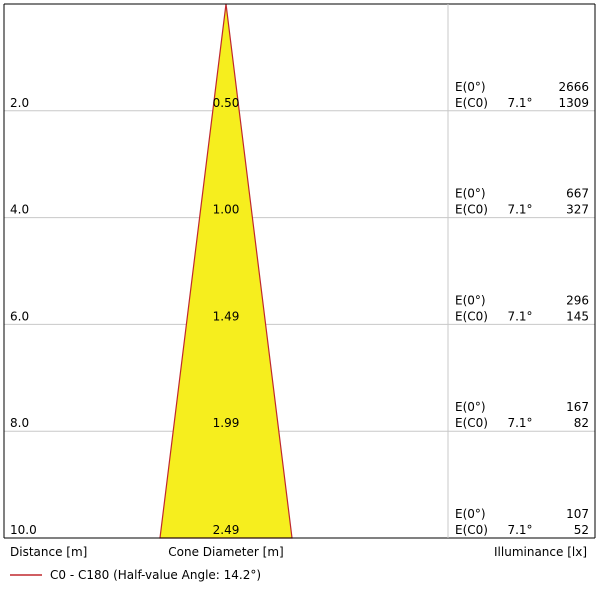  I want to click on ec0-value: 327, so click(577, 210).